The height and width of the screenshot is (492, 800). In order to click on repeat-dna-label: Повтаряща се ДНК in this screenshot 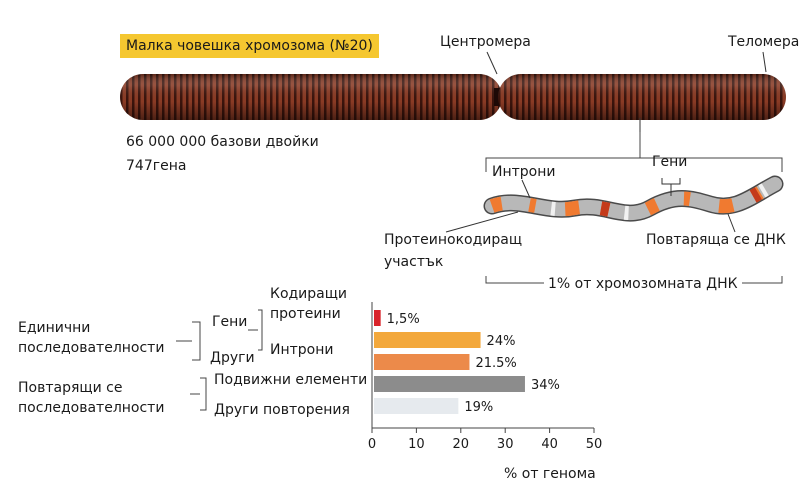, I will do `click(716, 240)`.